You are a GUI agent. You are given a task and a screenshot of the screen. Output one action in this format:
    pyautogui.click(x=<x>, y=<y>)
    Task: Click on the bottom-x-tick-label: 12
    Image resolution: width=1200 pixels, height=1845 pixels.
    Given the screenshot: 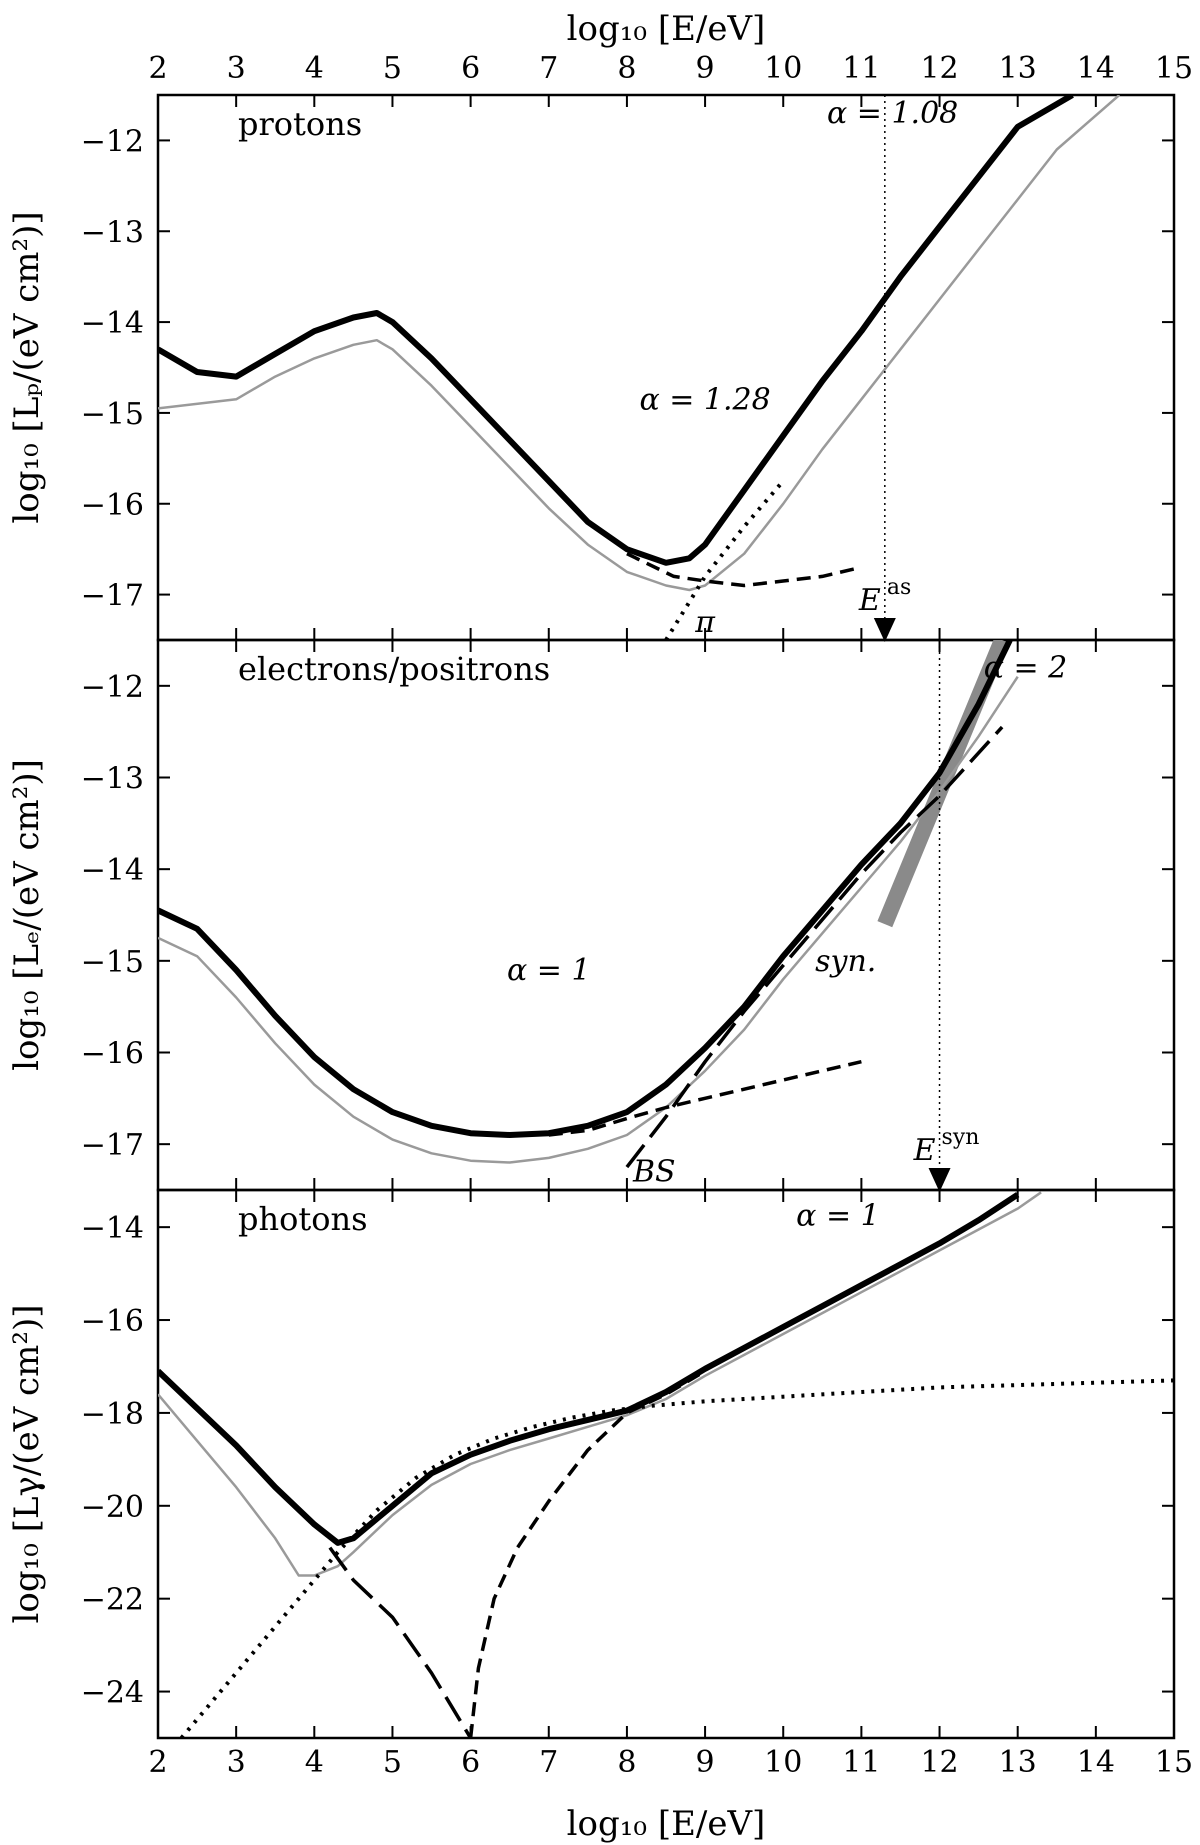 What is the action you would take?
    pyautogui.click(x=939, y=1762)
    